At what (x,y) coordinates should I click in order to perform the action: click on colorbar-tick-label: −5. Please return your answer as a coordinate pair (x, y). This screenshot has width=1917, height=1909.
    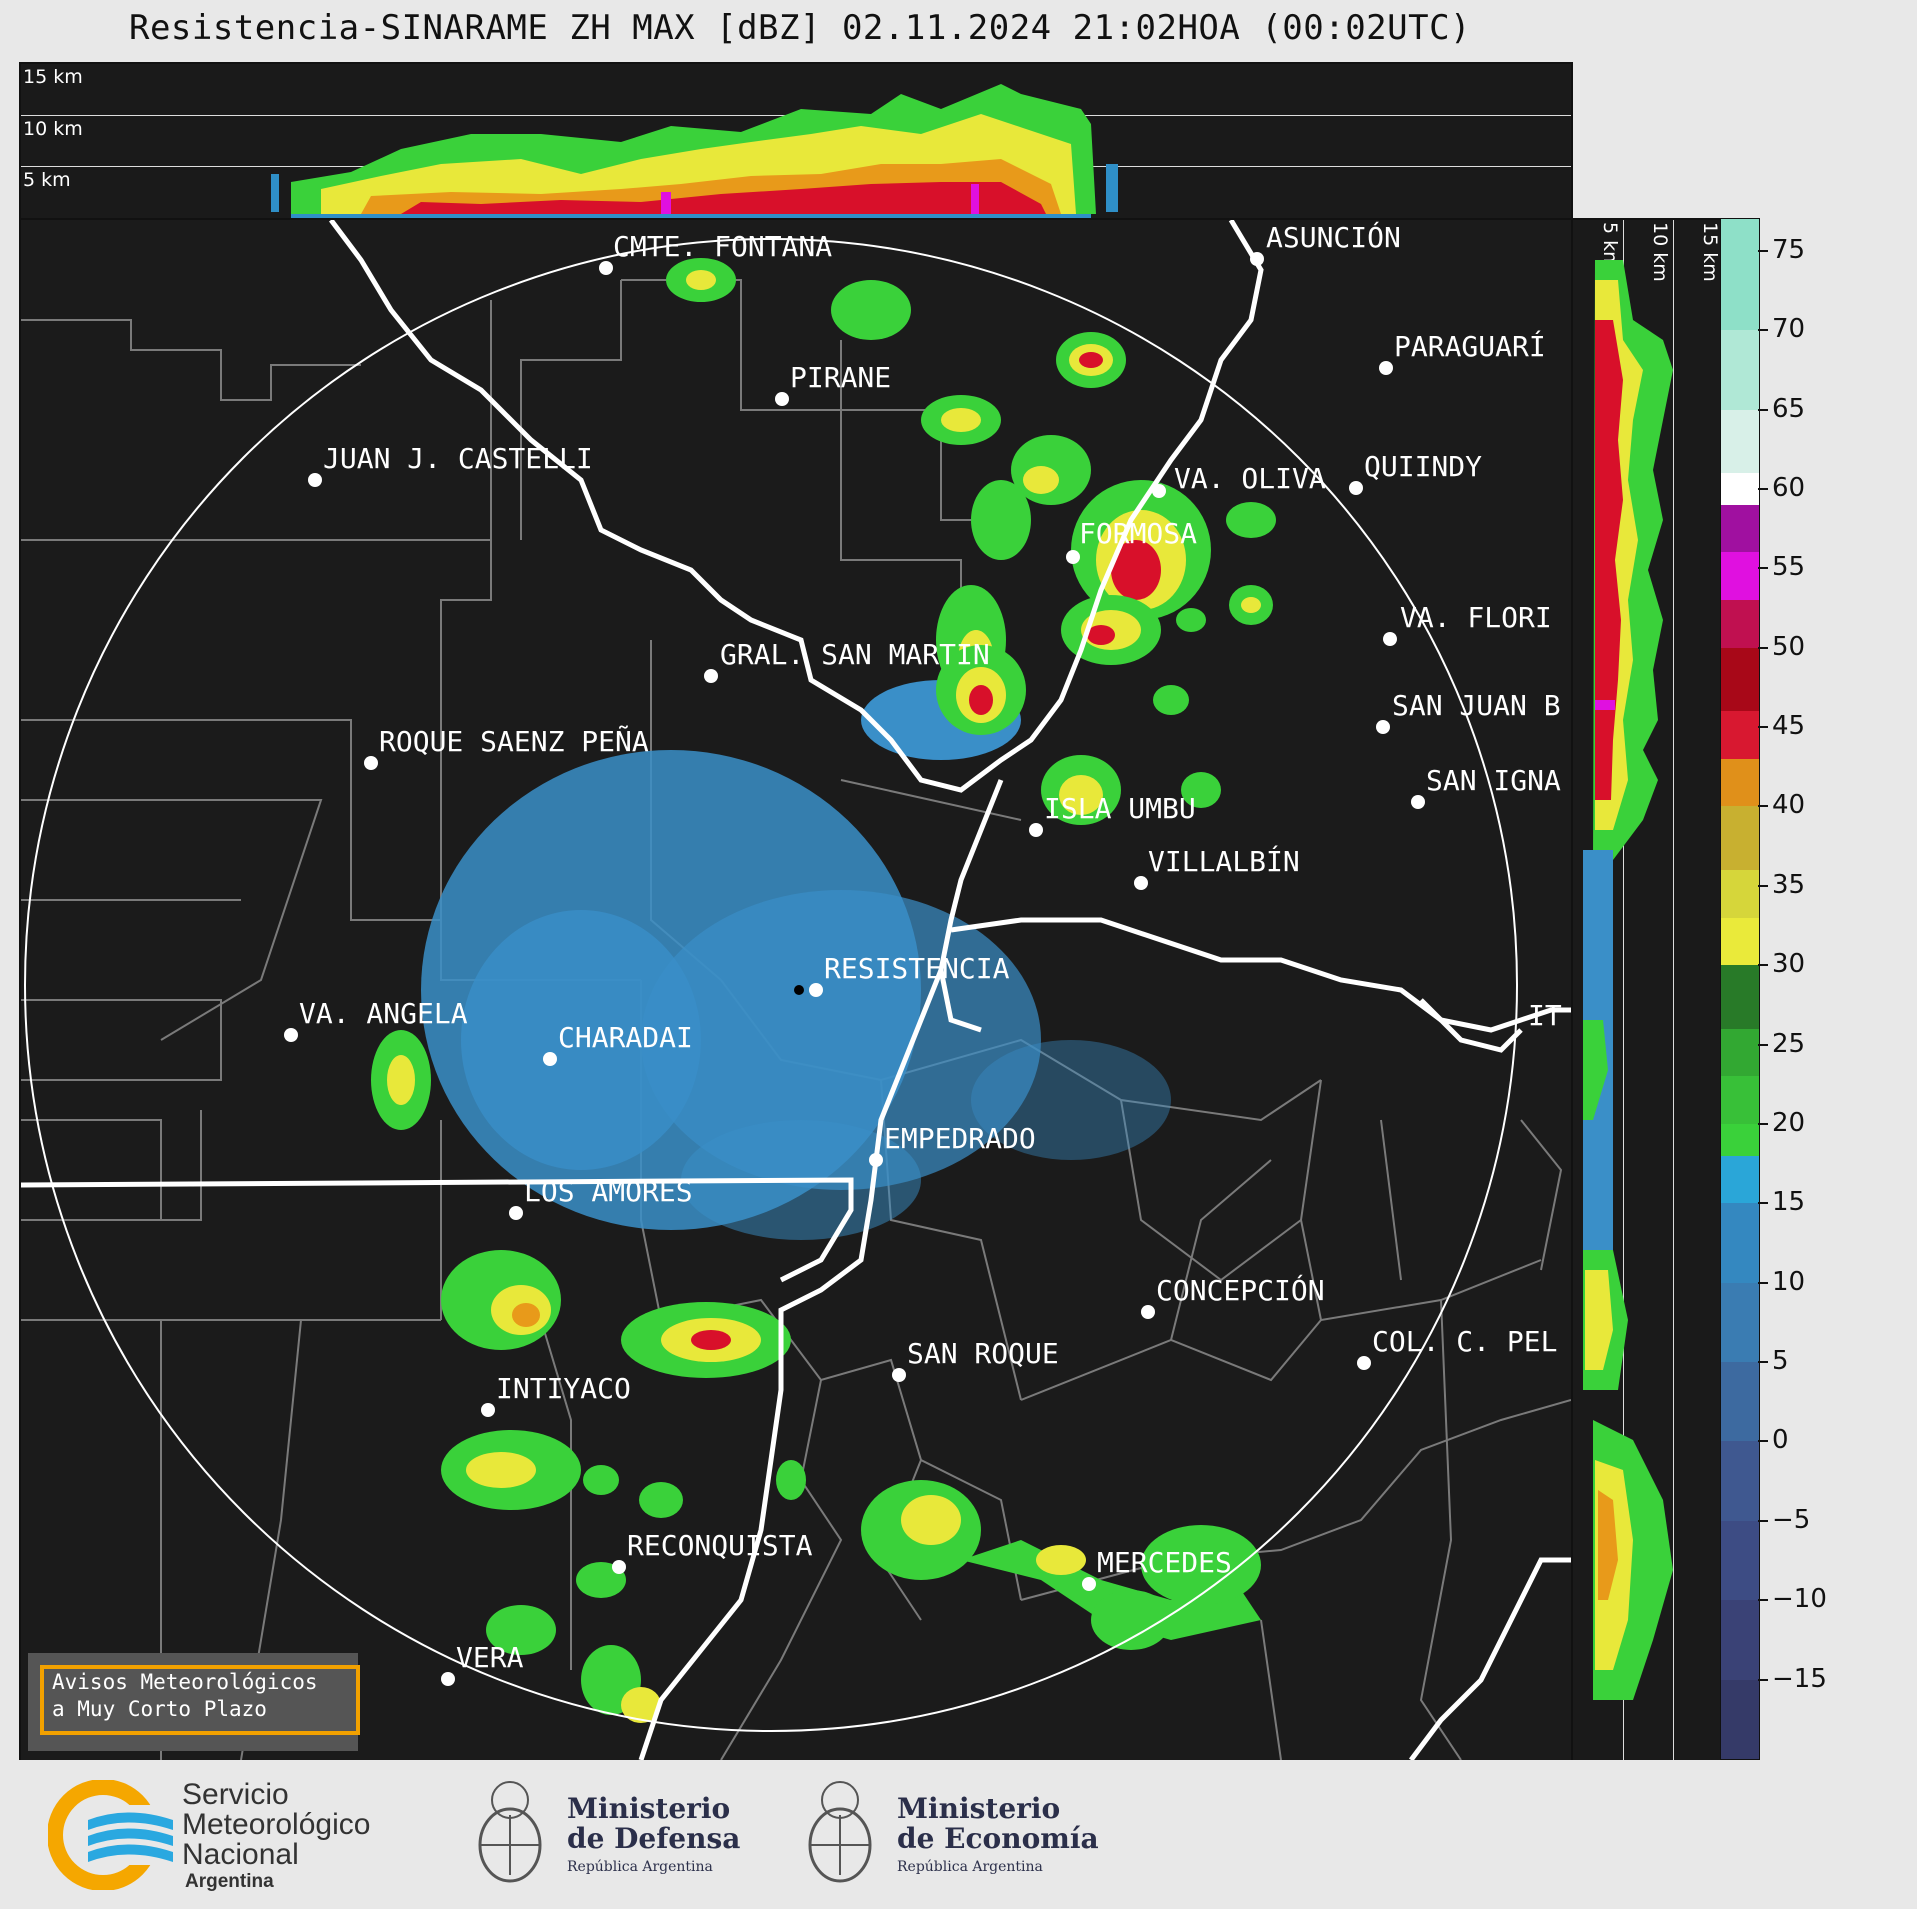
    Looking at the image, I should click on (1791, 1519).